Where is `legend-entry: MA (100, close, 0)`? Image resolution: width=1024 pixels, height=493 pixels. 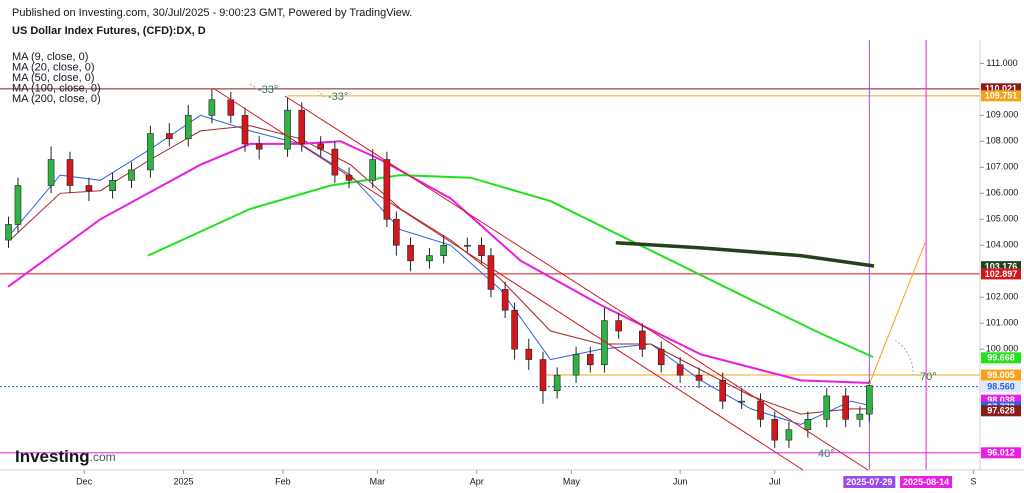 legend-entry: MA (100, close, 0) is located at coordinates (56, 88).